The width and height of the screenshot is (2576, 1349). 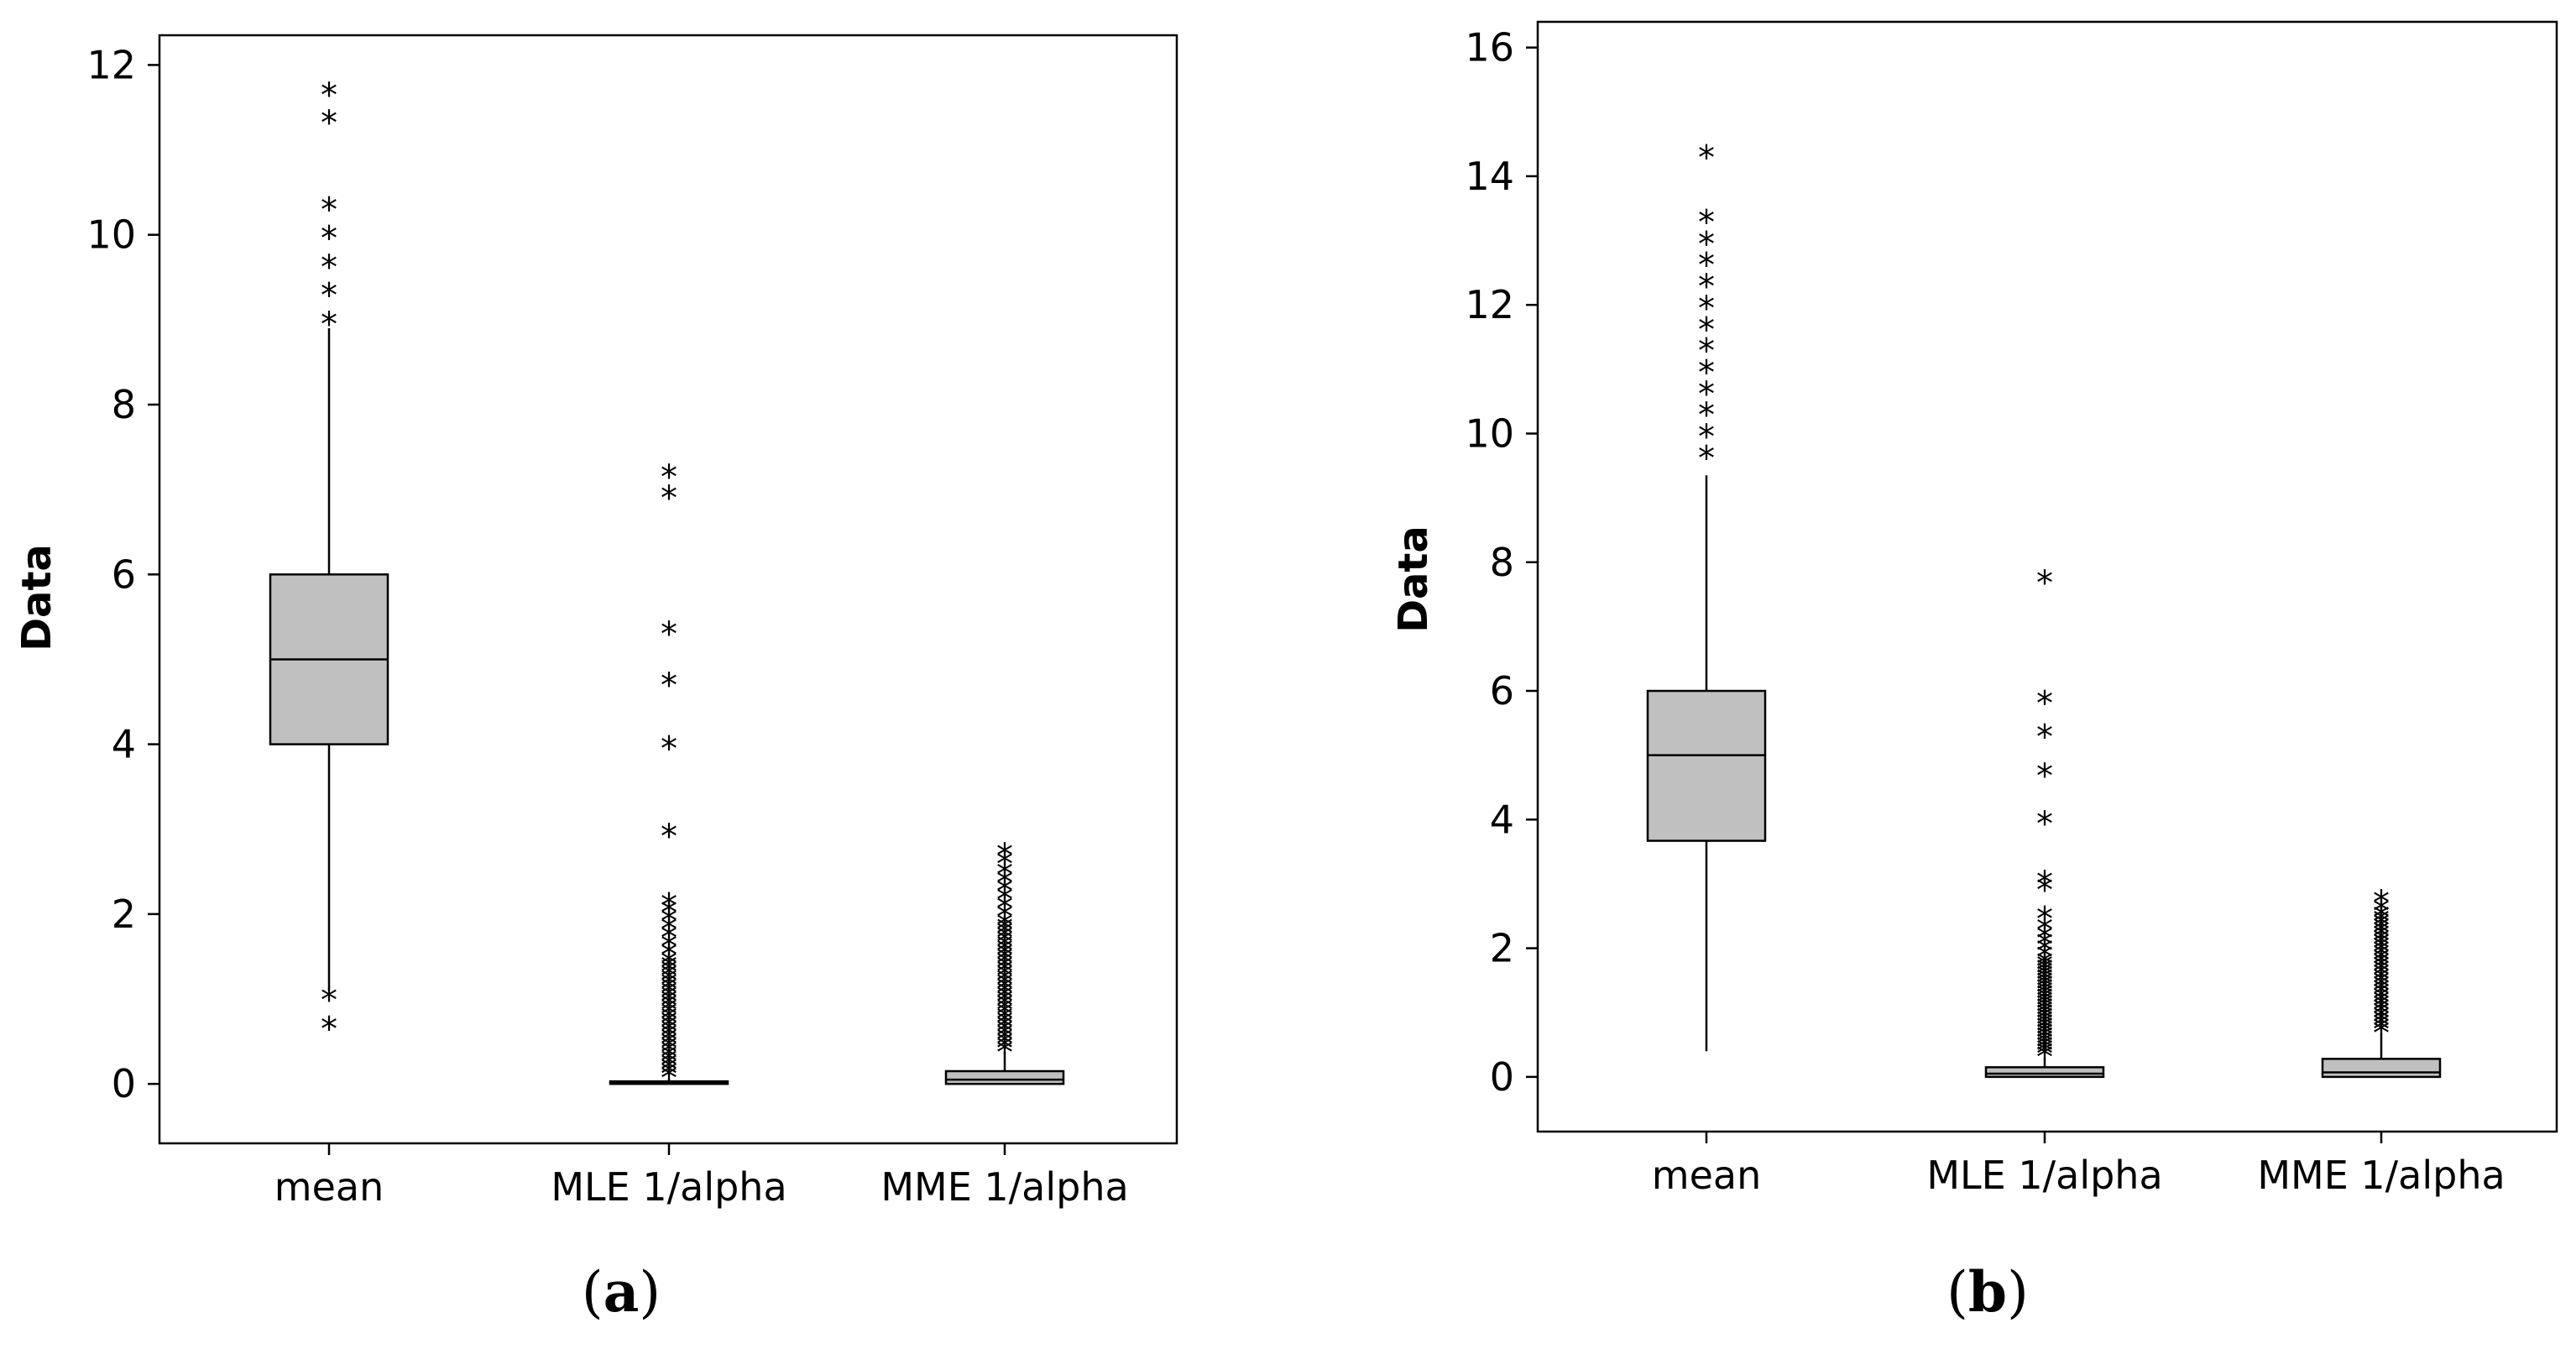 I want to click on box-mean: *********, so click(x=329, y=562).